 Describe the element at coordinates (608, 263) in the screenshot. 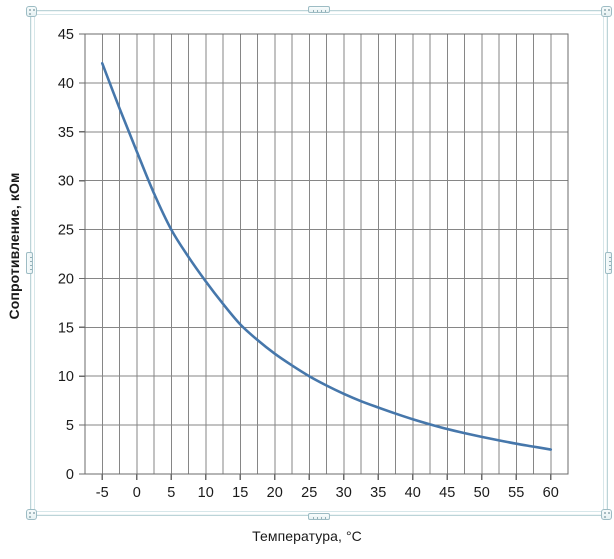

I see `resize-handle-middle-right` at that location.